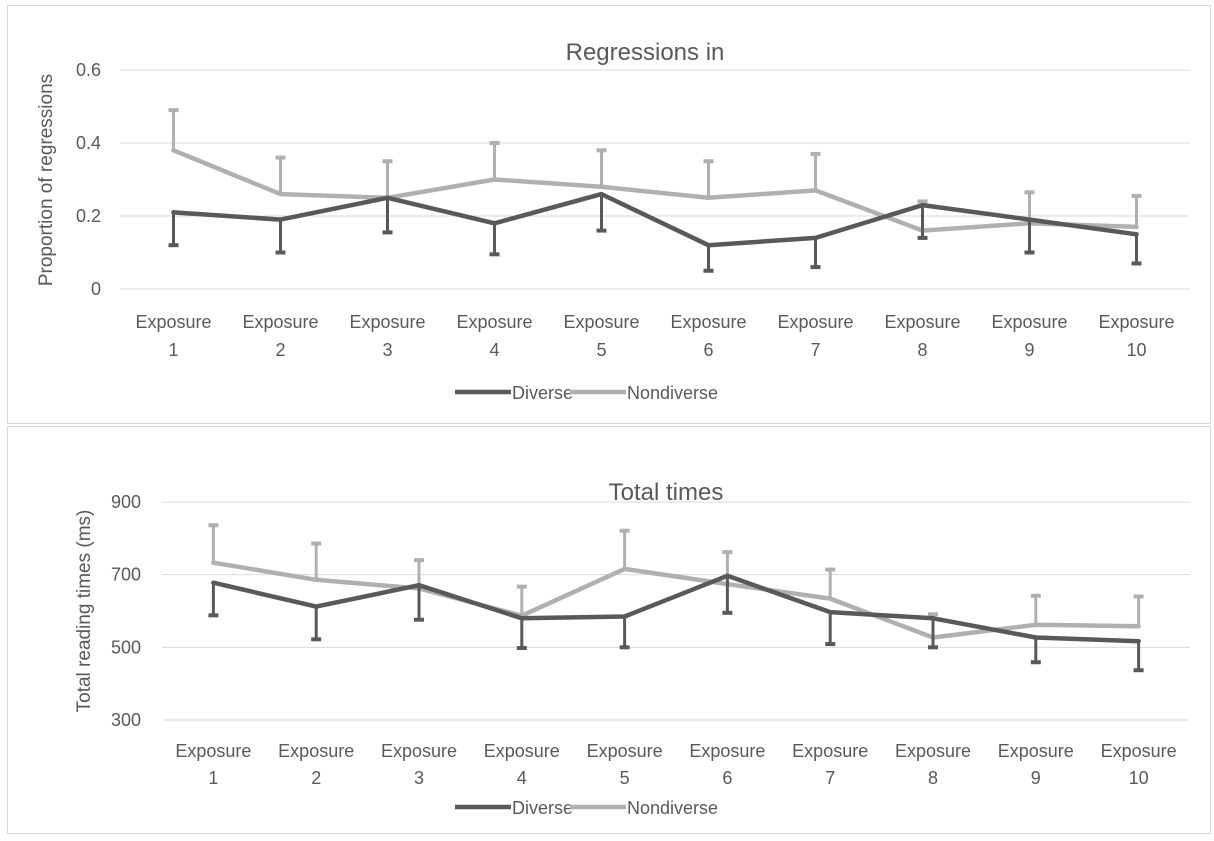  Describe the element at coordinates (84, 611) in the screenshot. I see `y-axis-label: Total reading times (ms)` at that location.